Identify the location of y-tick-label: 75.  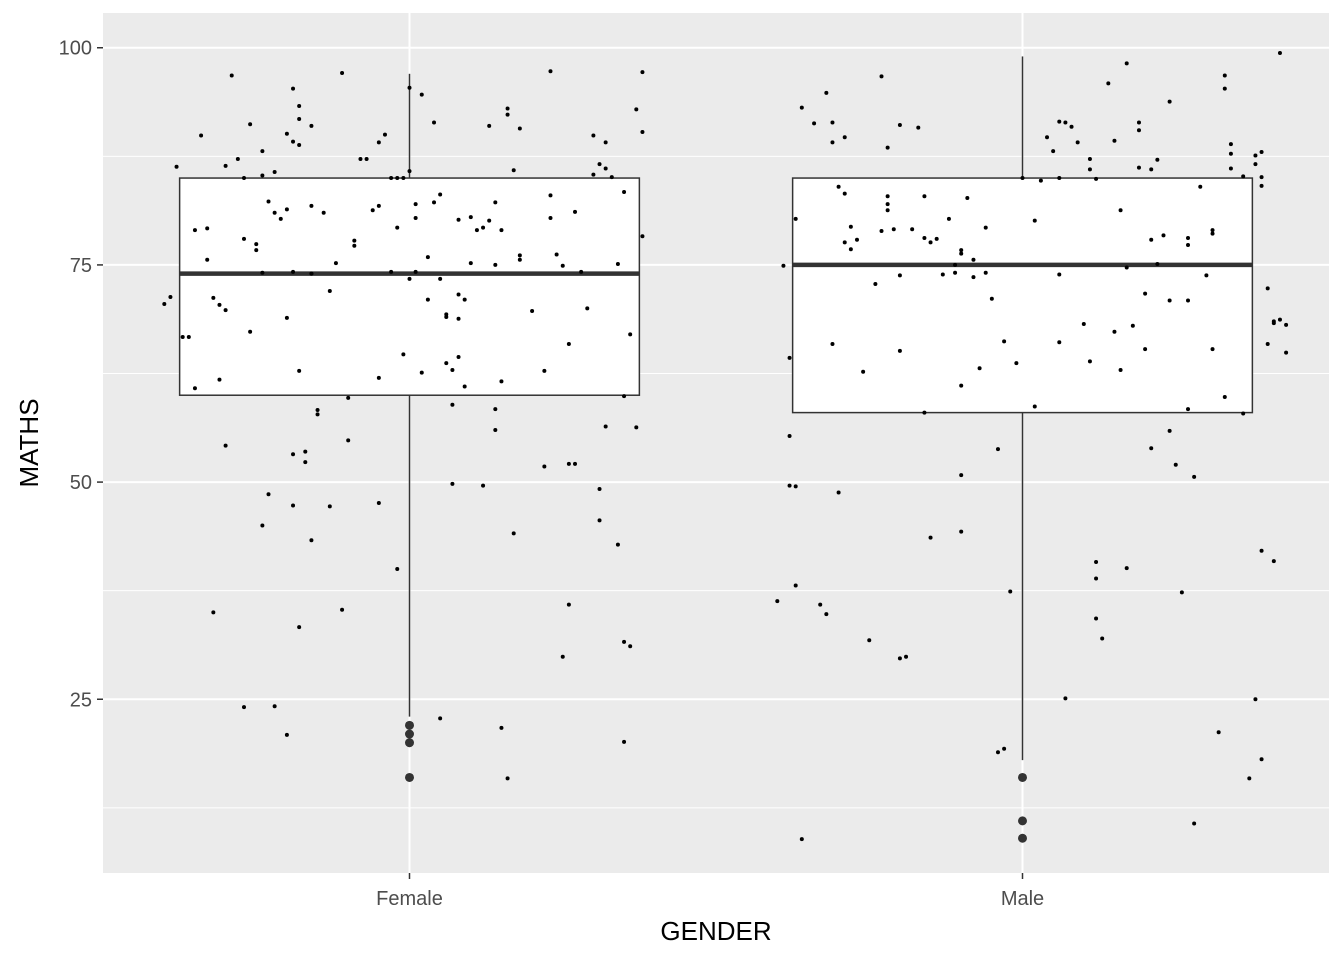
(81, 266).